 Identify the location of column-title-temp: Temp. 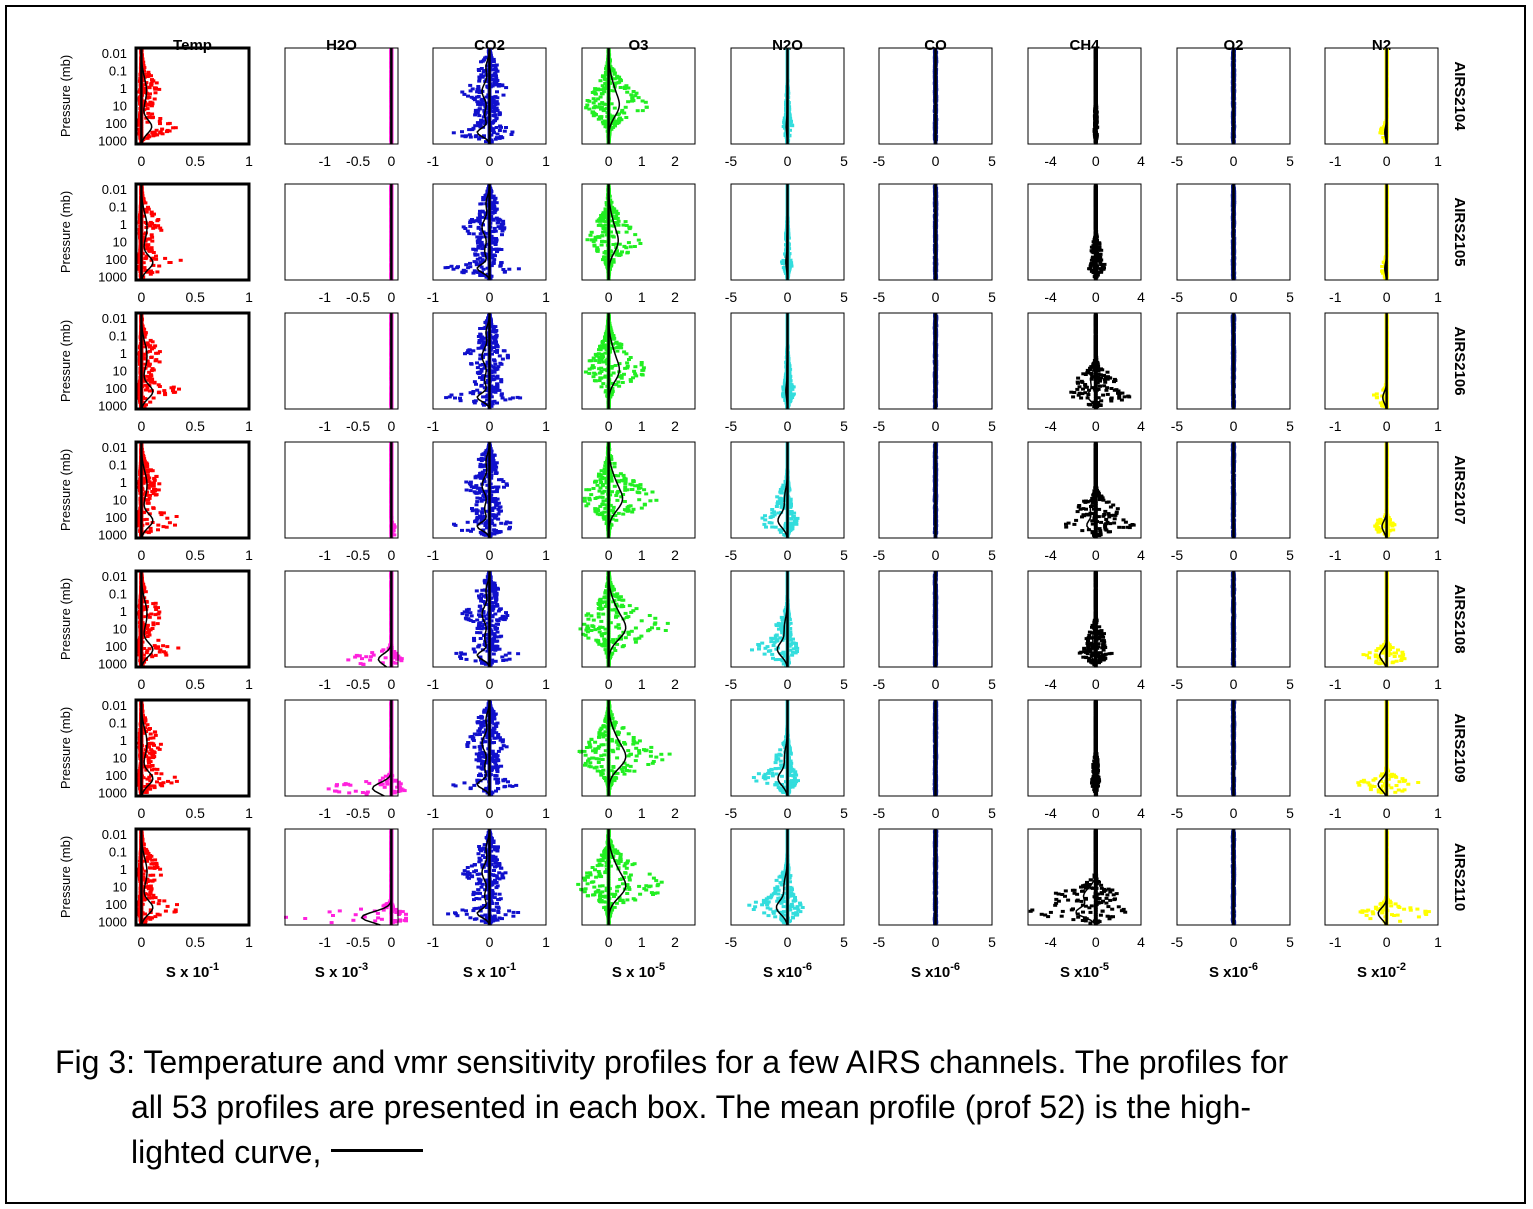
(192, 45).